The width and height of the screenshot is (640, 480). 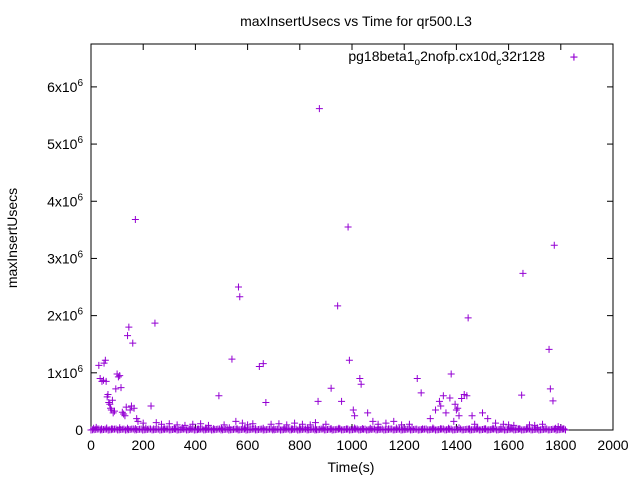 I want to click on y-tick-label: 0, so click(x=79, y=430).